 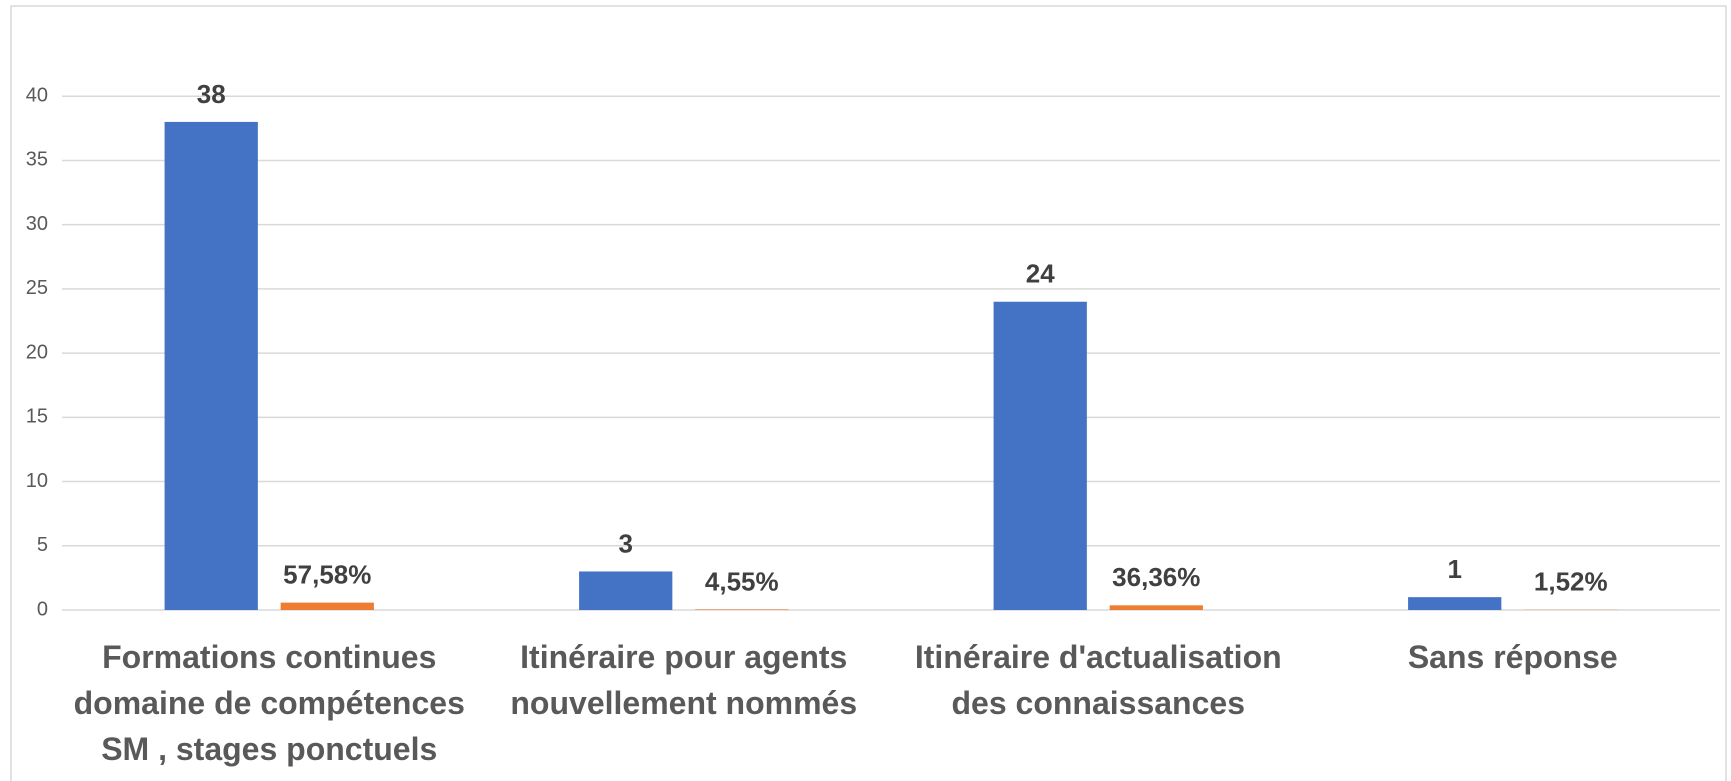 What do you see at coordinates (37, 417) in the screenshot?
I see `y-tick-label: 15` at bounding box center [37, 417].